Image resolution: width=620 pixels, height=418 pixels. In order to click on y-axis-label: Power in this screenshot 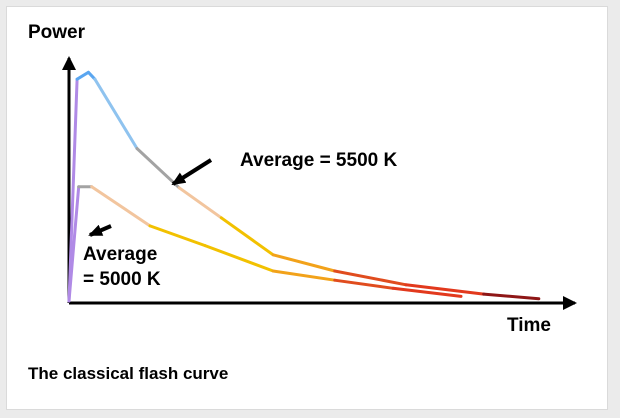, I will do `click(57, 32)`.